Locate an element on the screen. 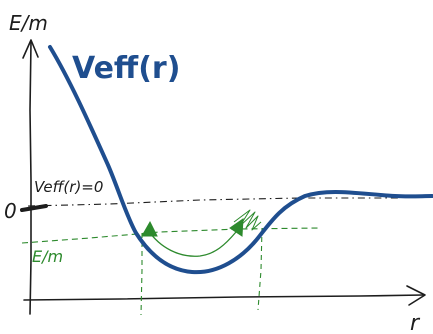  y-axis is located at coordinates (30, 178).